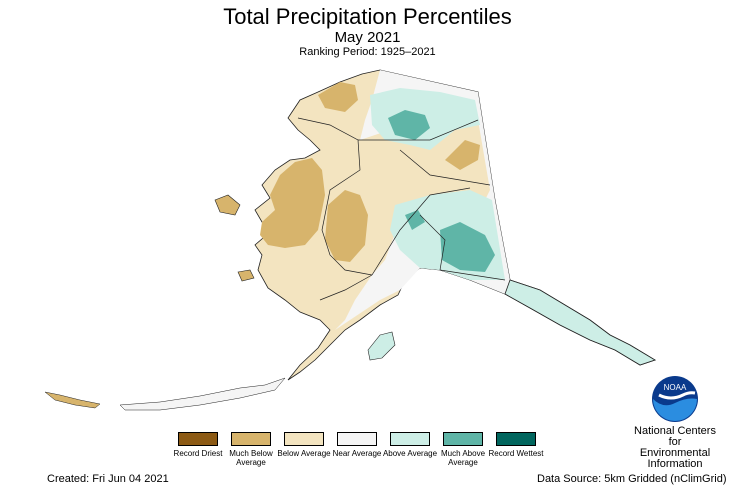 The height and width of the screenshot is (488, 735). What do you see at coordinates (367, 37) in the screenshot?
I see `map-subtitle: May 2021` at bounding box center [367, 37].